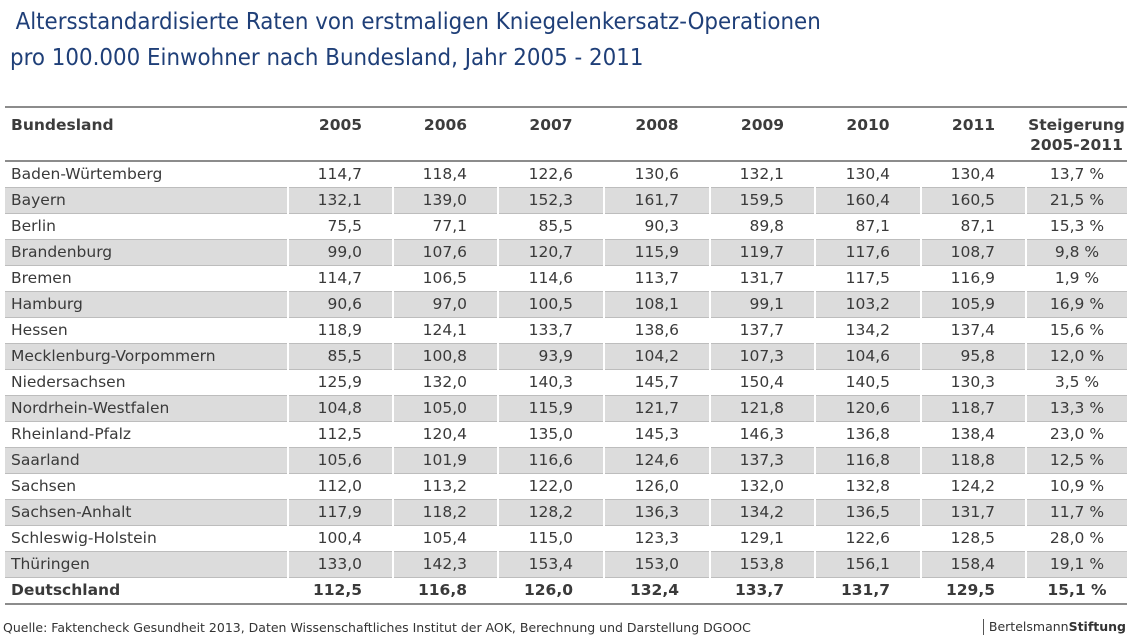 This screenshot has height=641, width=1132. I want to click on cell-value: 137,4, so click(974, 330).